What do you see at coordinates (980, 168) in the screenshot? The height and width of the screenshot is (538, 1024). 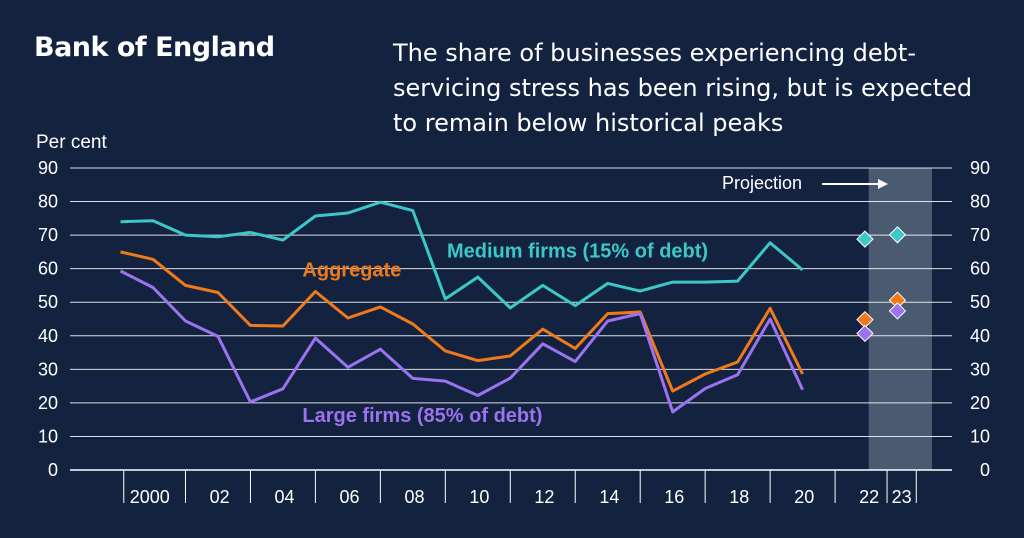 I see `y-tick-label-right: 90` at bounding box center [980, 168].